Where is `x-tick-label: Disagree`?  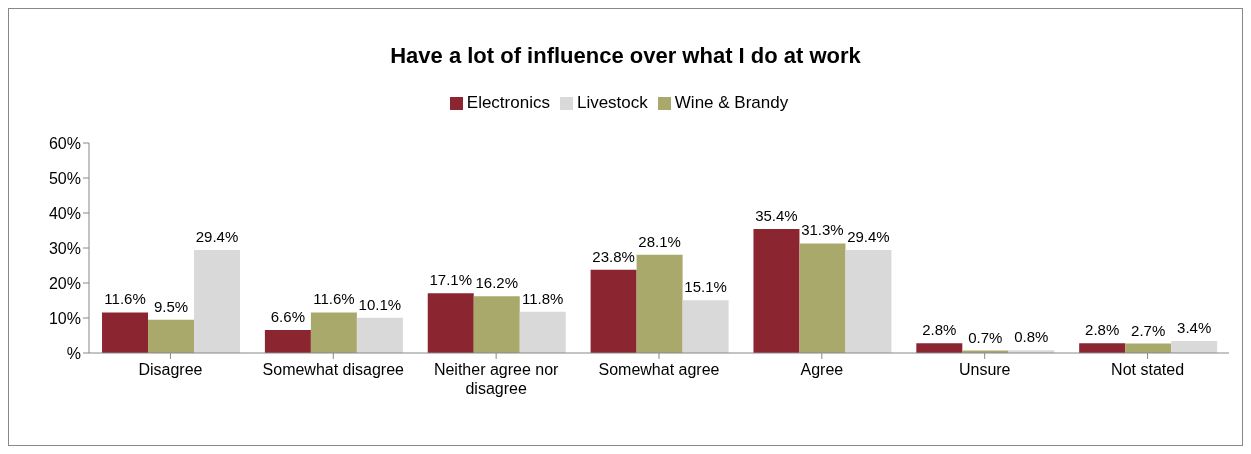
x-tick-label: Disagree is located at coordinates (170, 369).